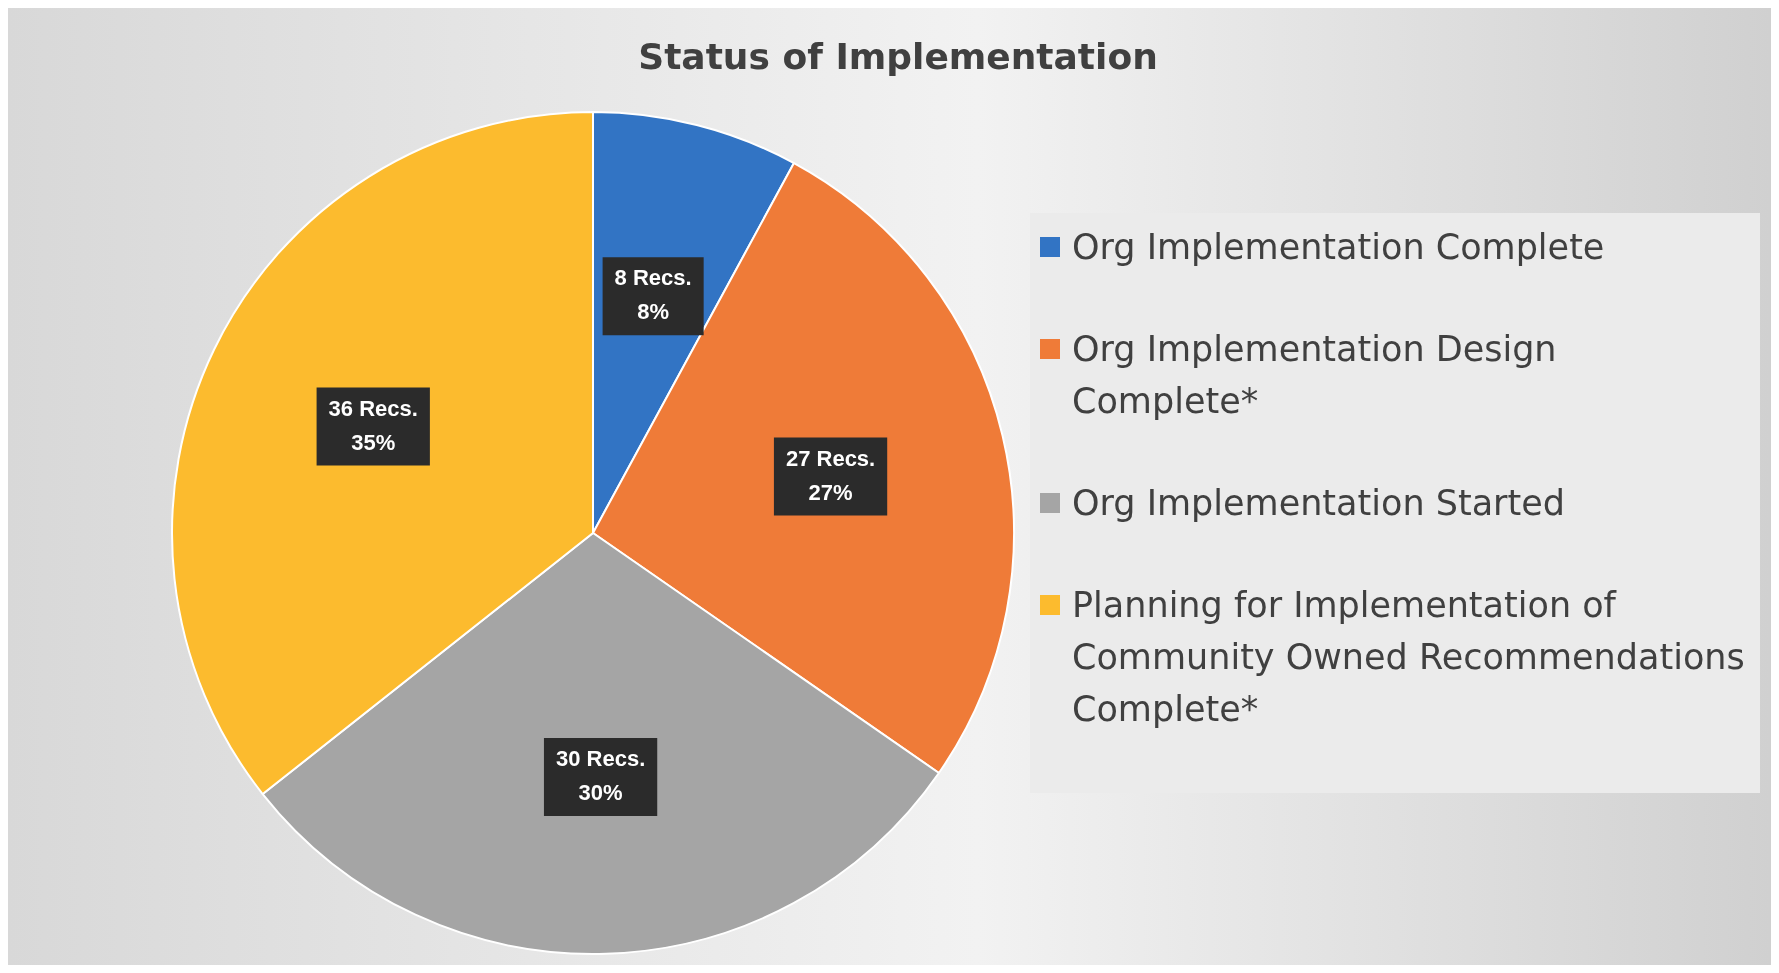 This screenshot has height=973, width=1779. I want to click on legend-label: Org Implementation Complete, so click(1338, 247).